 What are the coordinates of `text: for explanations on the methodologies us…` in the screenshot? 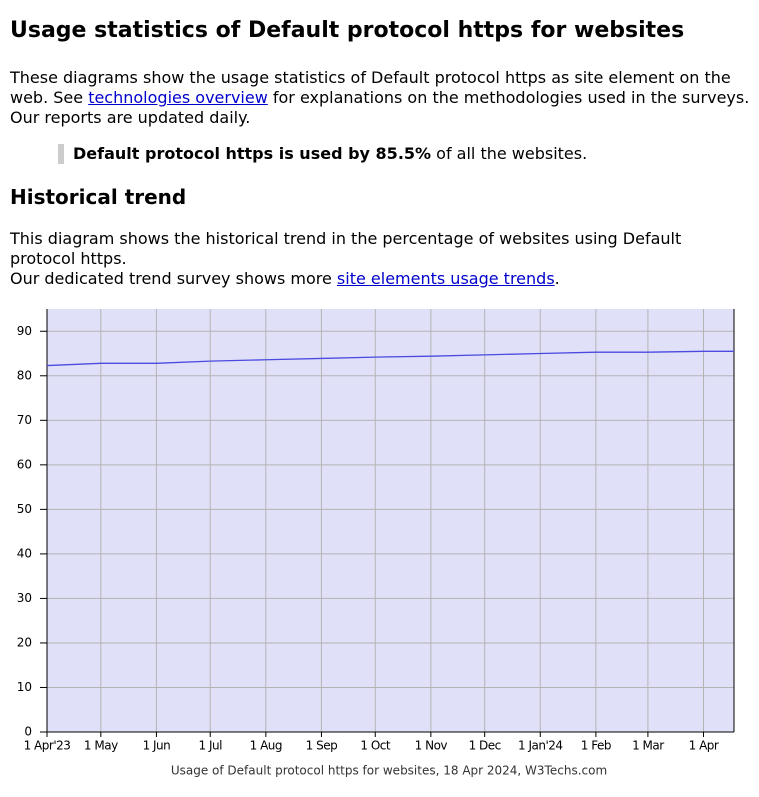 It's located at (380, 107).